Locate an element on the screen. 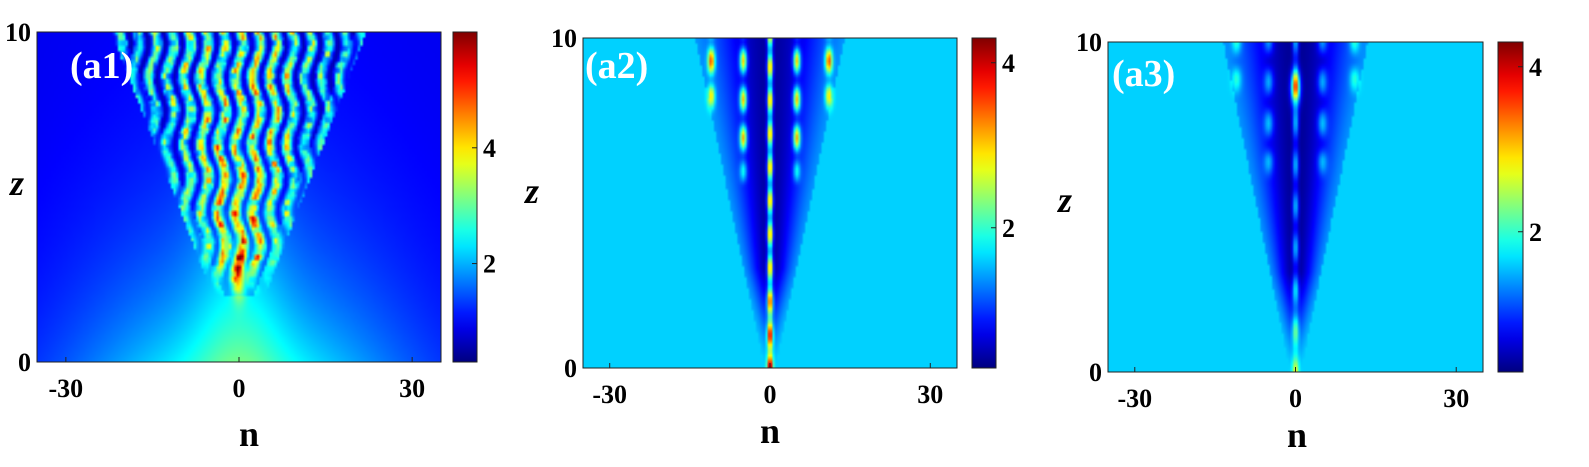 This screenshot has width=1589, height=467. panel-label: (a1) is located at coordinates (101, 66).